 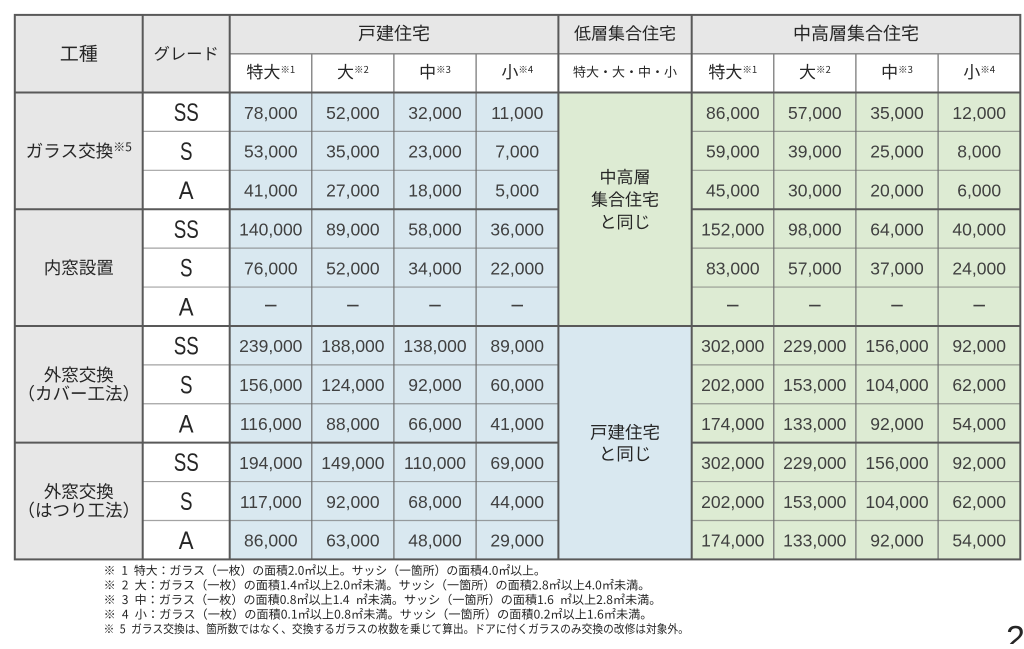 I want to click on svg-text: 23,000, so click(x=435, y=152).